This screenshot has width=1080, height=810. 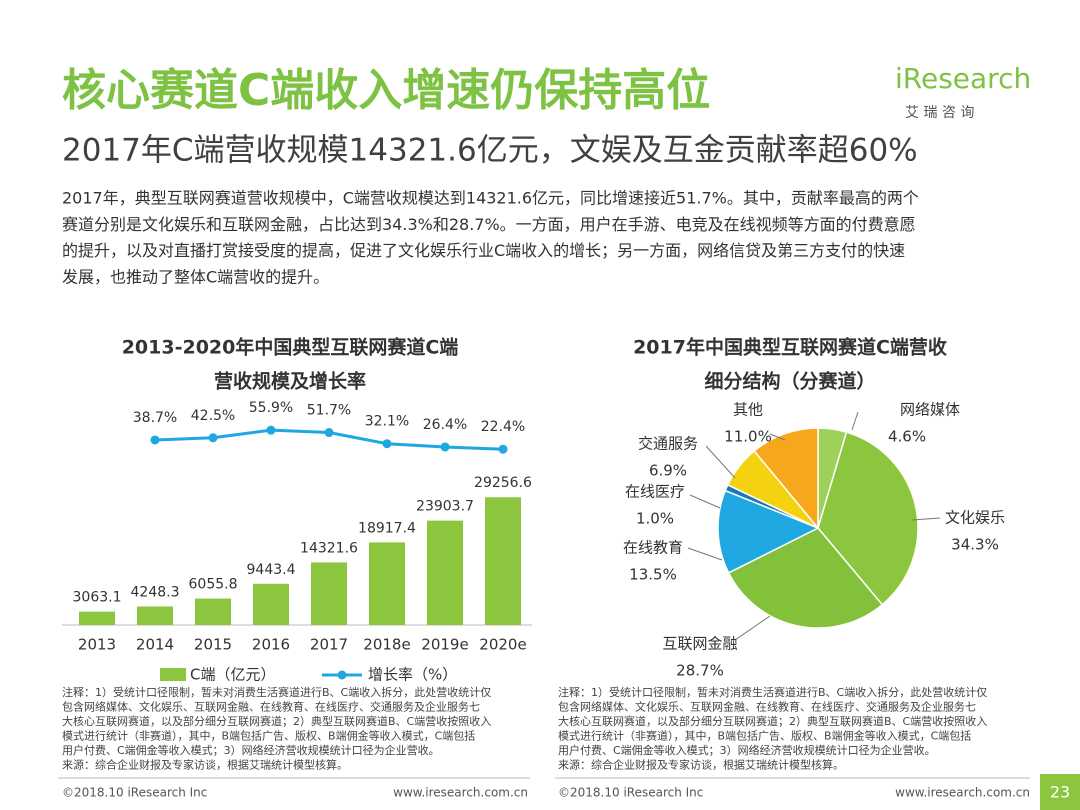 I want to click on data-label: 42.5%, so click(x=213, y=416).